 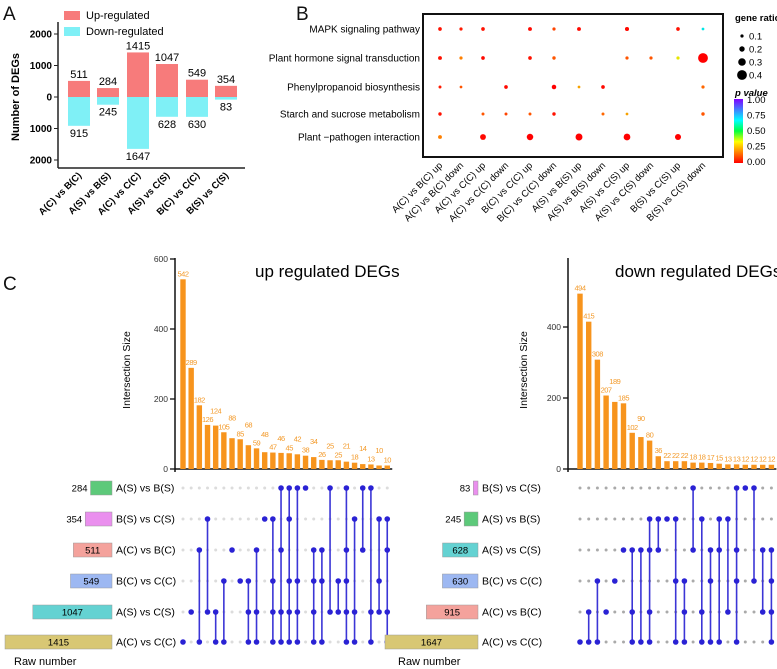 What do you see at coordinates (161, 259) in the screenshot?
I see `y-tick-label: 600` at bounding box center [161, 259].